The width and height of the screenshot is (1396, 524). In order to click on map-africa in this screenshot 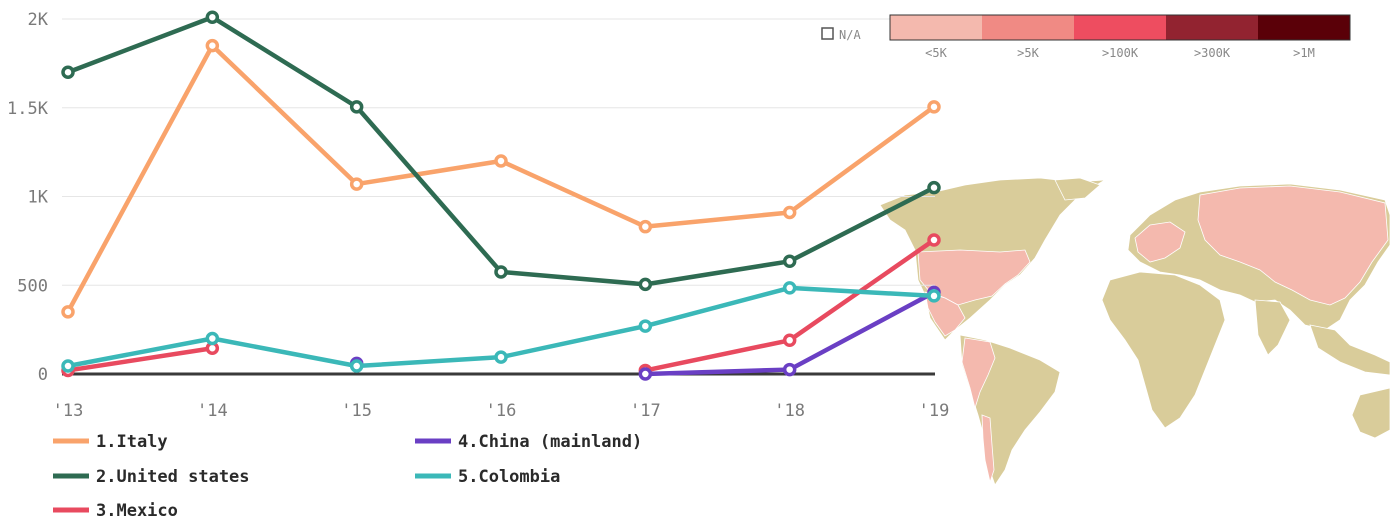, I will do `click(1163, 350)`.